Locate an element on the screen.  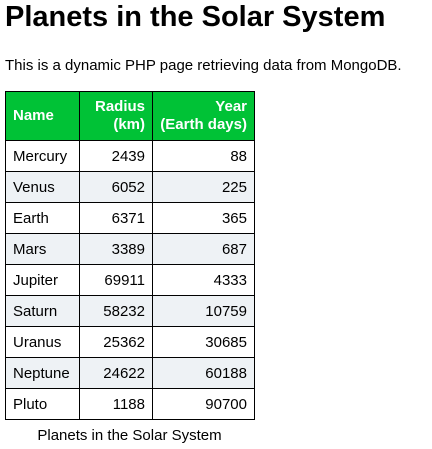
cell-radius: 69911 is located at coordinates (116, 280).